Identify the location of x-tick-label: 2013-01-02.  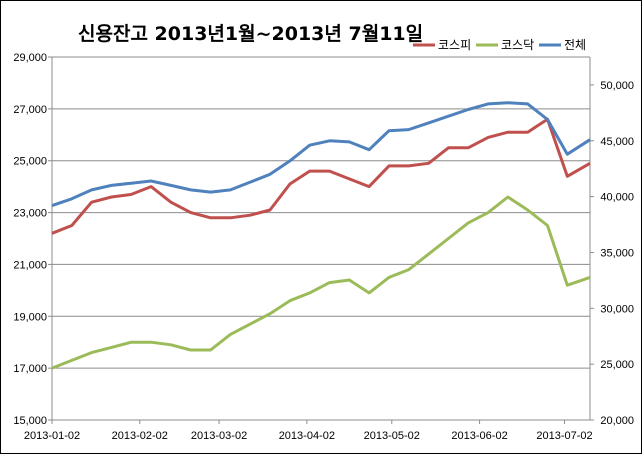
(52, 436).